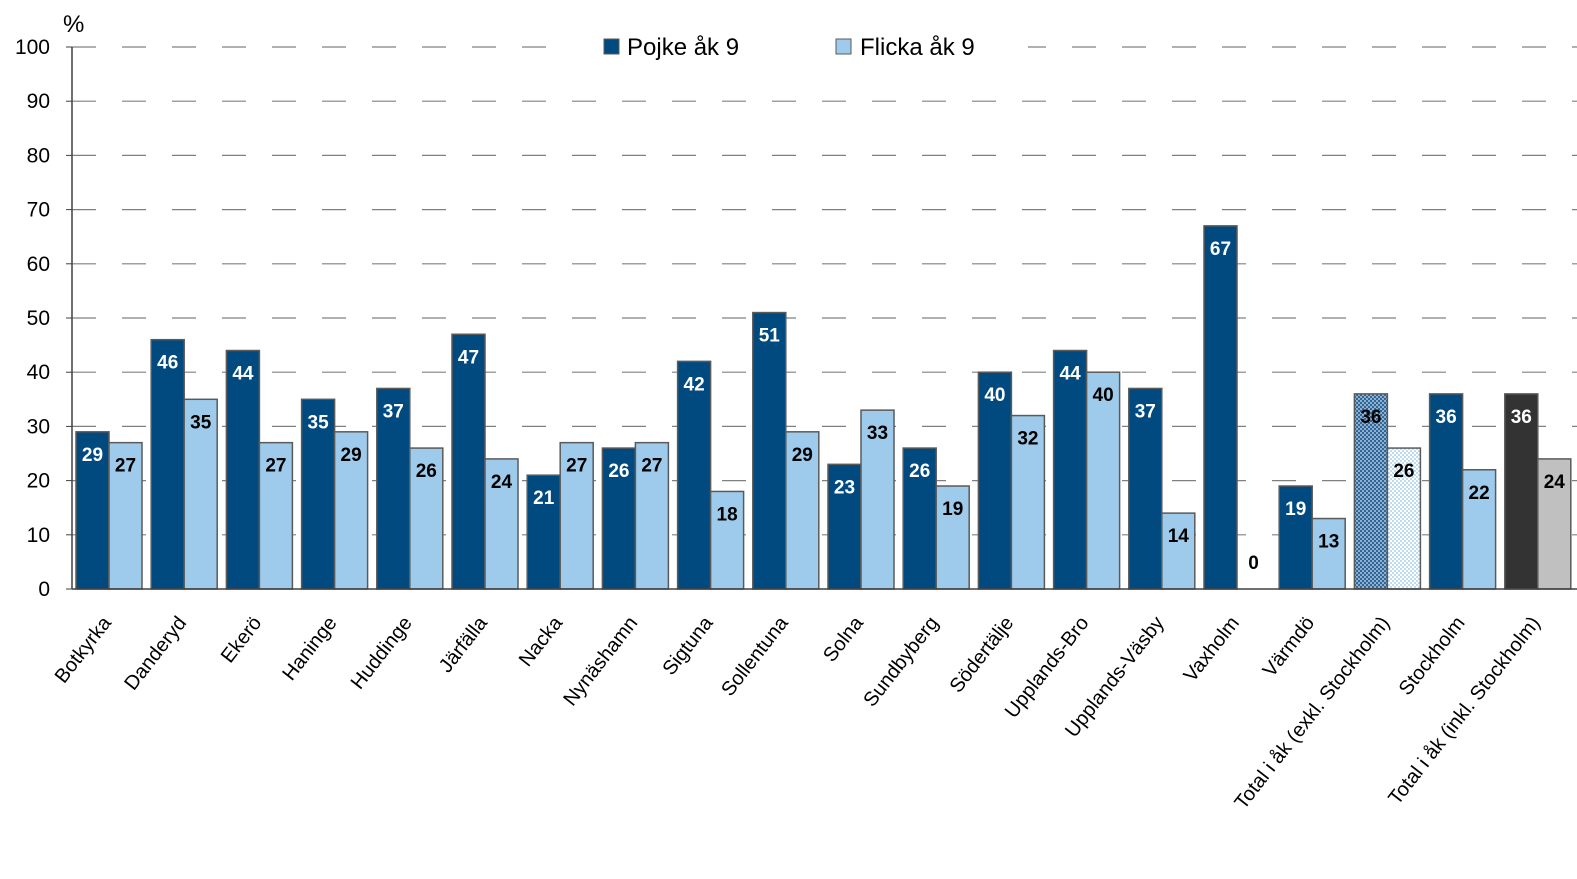 The width and height of the screenshot is (1577, 879). What do you see at coordinates (1253, 563) in the screenshot?
I see `data-label-girl: 0` at bounding box center [1253, 563].